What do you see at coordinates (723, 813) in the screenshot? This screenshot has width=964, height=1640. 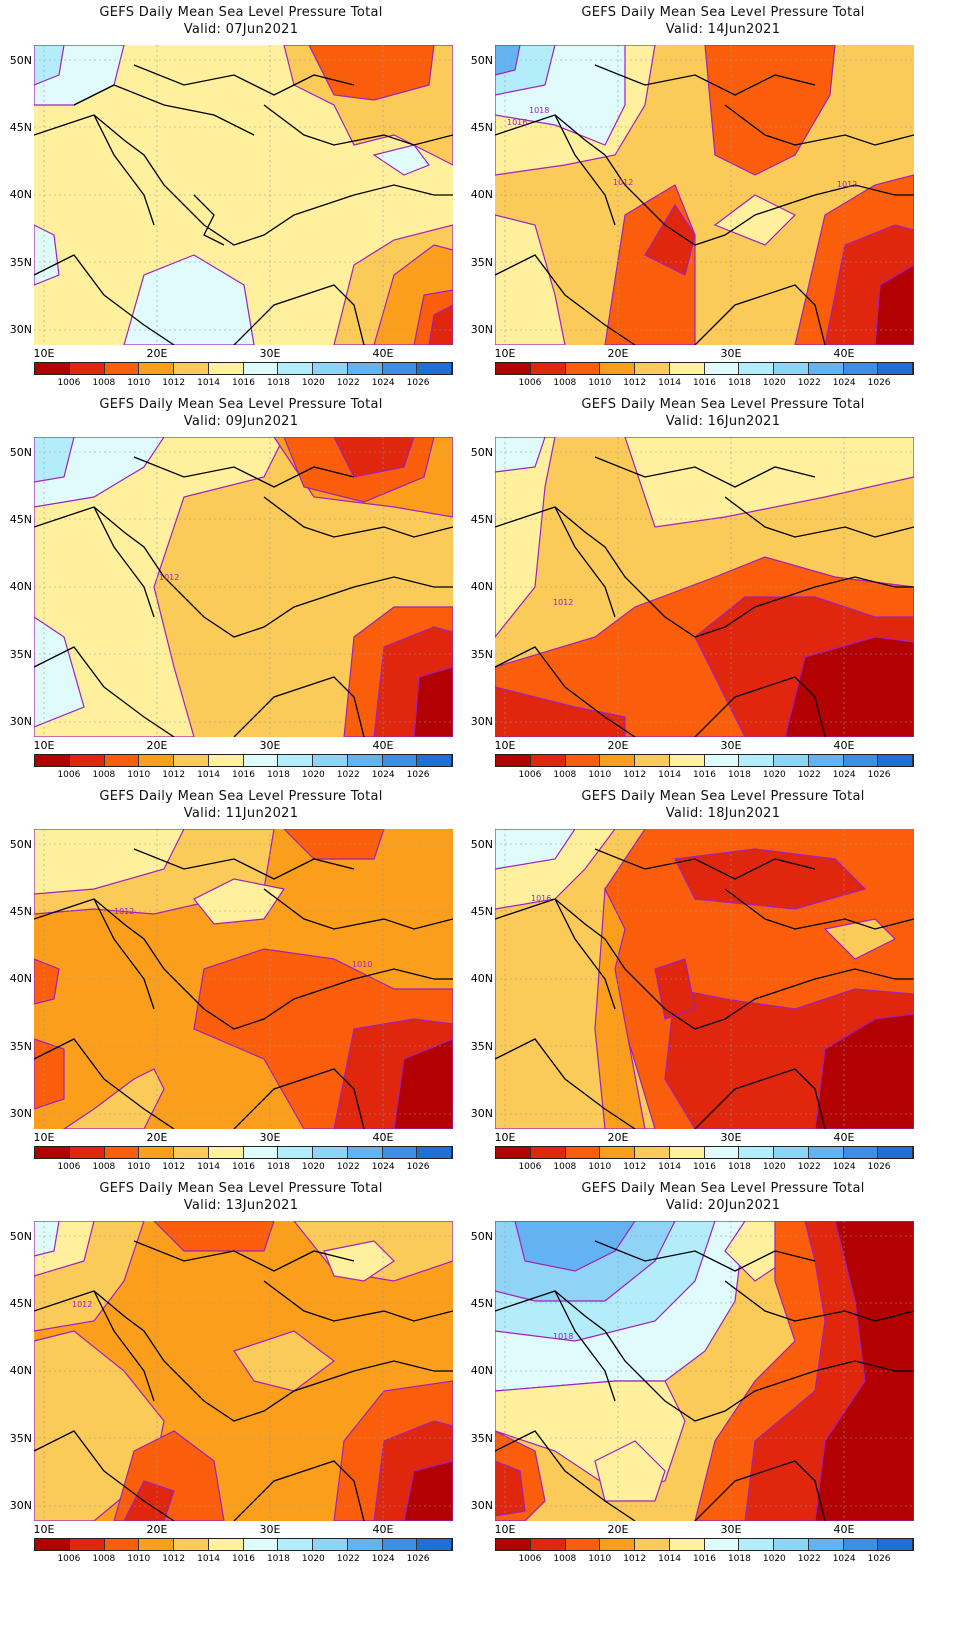 I see `panel-valid-date: Valid: 18Jun2021` at bounding box center [723, 813].